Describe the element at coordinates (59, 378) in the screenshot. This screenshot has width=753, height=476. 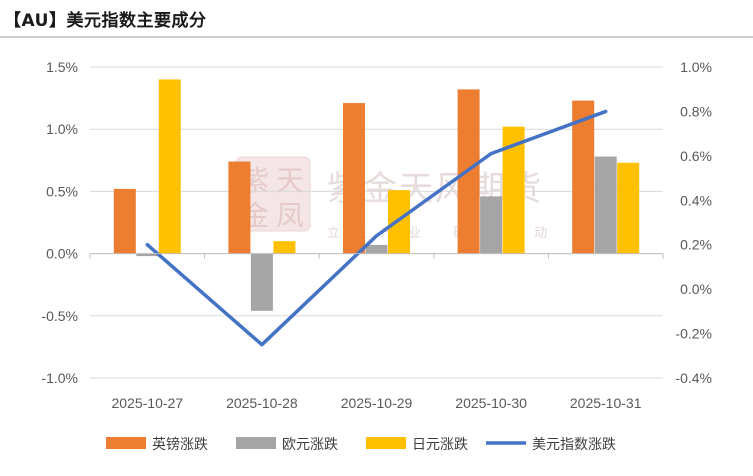
I see `left-tick-label: -1.0%` at that location.